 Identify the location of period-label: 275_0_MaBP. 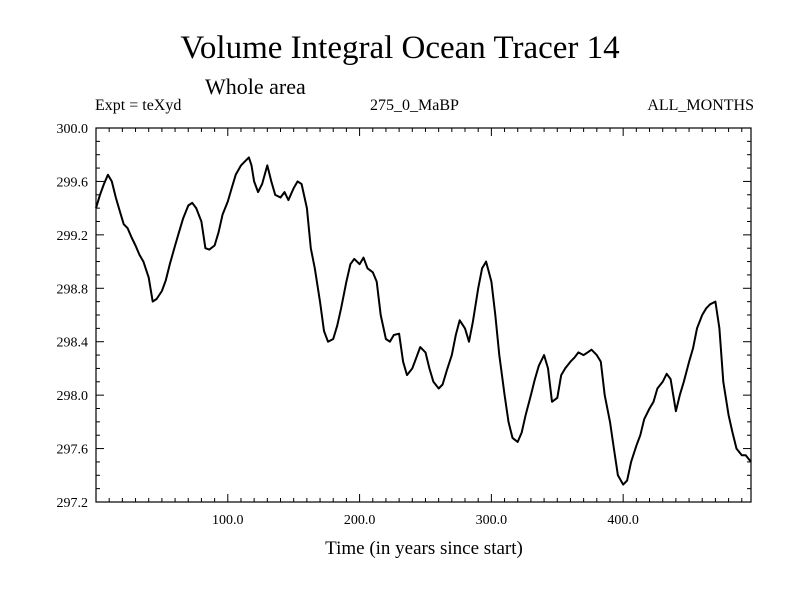
(414, 105).